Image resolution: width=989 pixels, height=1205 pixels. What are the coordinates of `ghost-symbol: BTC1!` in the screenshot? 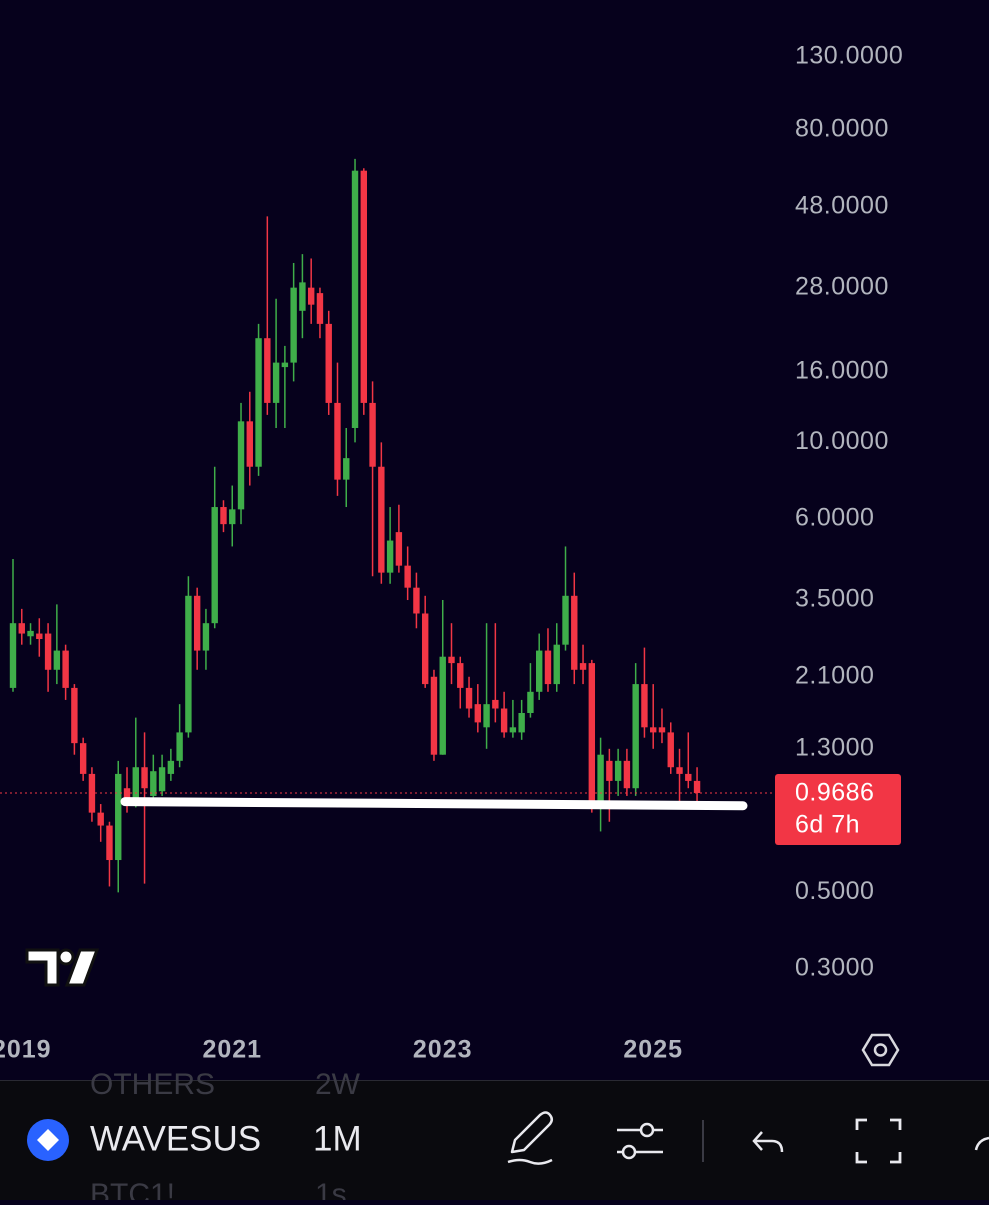 It's located at (132, 1189).